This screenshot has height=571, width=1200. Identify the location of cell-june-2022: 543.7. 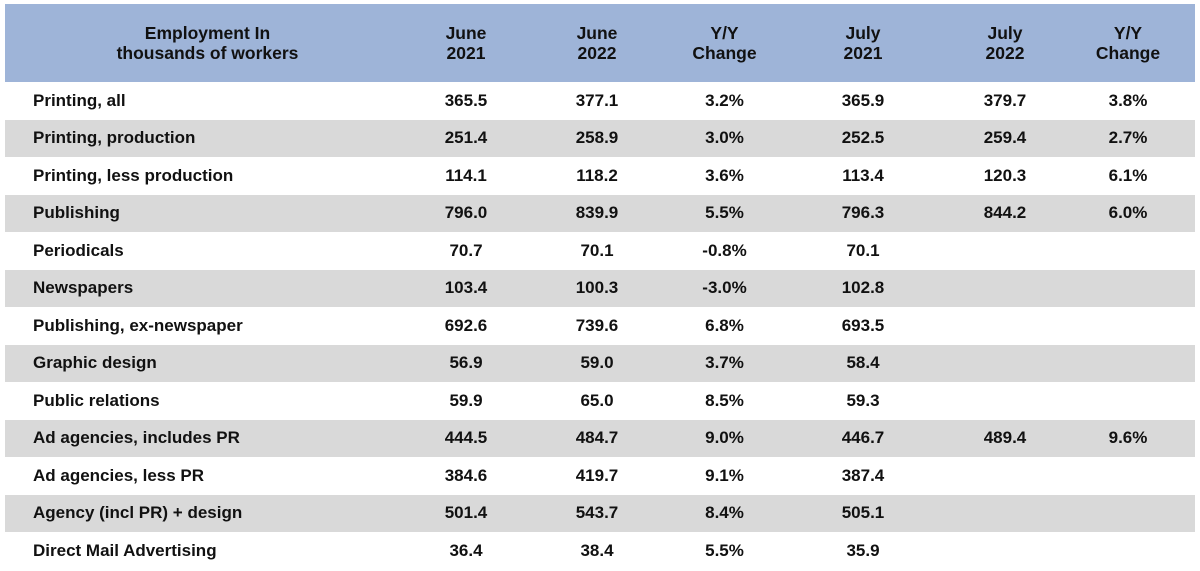
(597, 513).